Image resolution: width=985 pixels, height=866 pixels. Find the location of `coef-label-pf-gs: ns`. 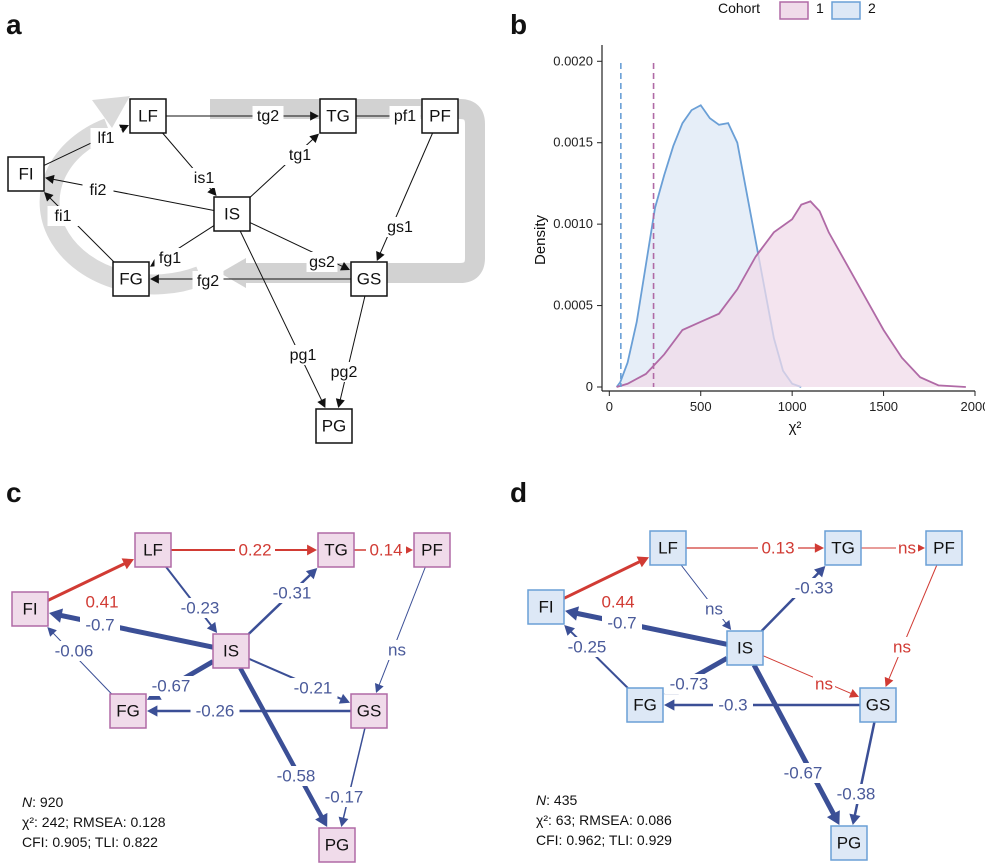

coef-label-pf-gs: ns is located at coordinates (397, 649).